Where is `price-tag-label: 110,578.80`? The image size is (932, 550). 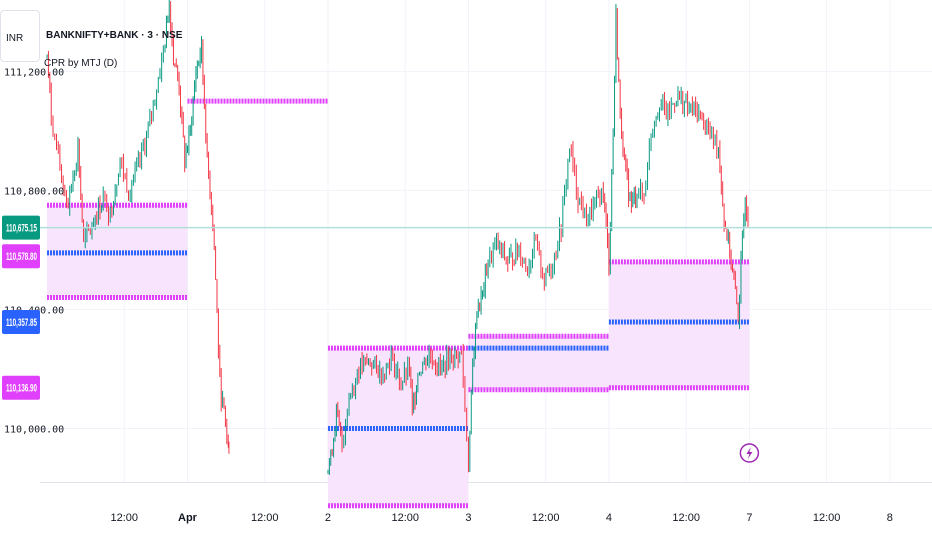 price-tag-label: 110,578.80 is located at coordinates (21, 257).